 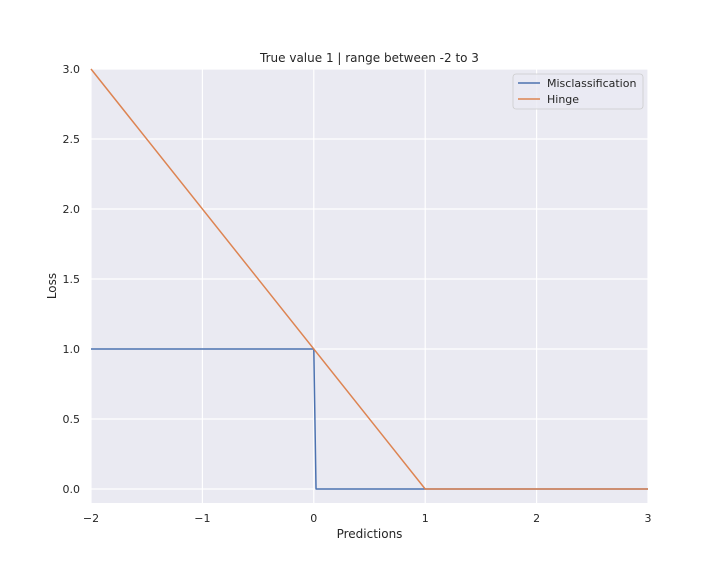 I want to click on legend-box, so click(x=578, y=91).